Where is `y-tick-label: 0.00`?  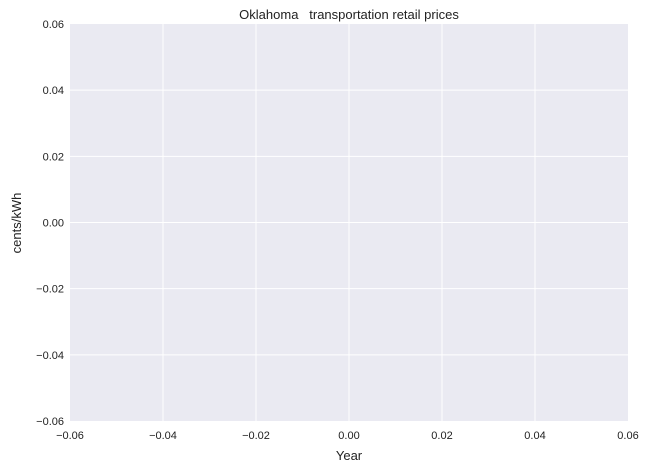 y-tick-label: 0.00 is located at coordinates (53, 224).